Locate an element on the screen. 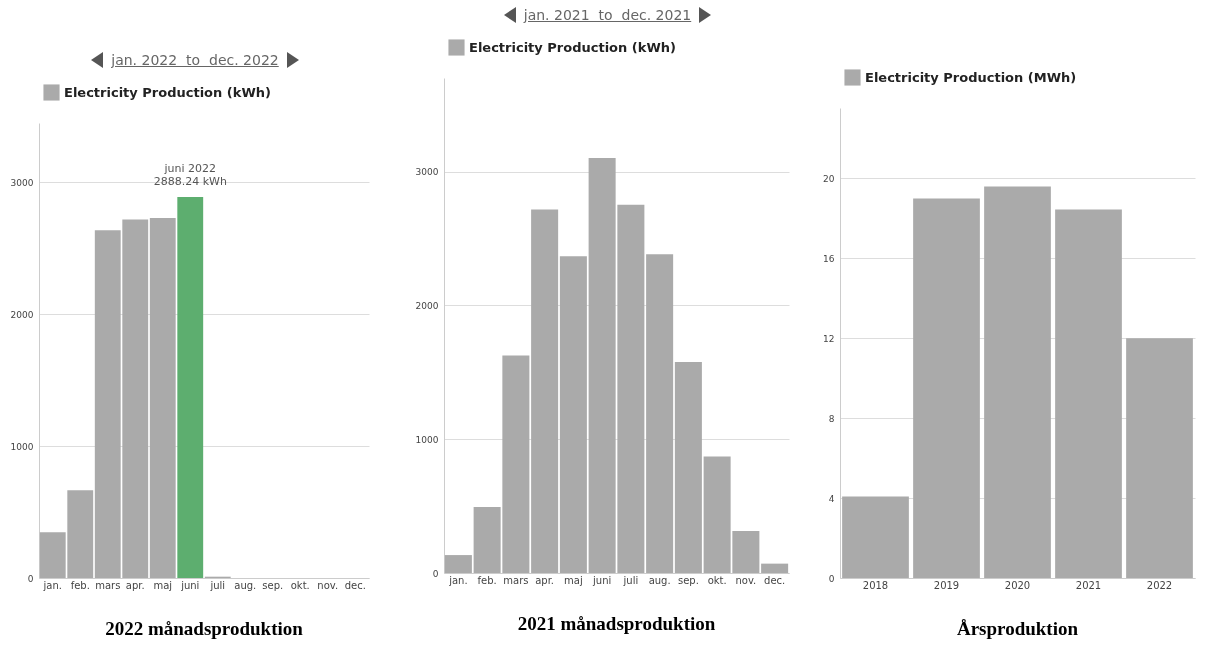 This screenshot has width=1211, height=655. text: 2022 månadsproduktion is located at coordinates (204, 628).